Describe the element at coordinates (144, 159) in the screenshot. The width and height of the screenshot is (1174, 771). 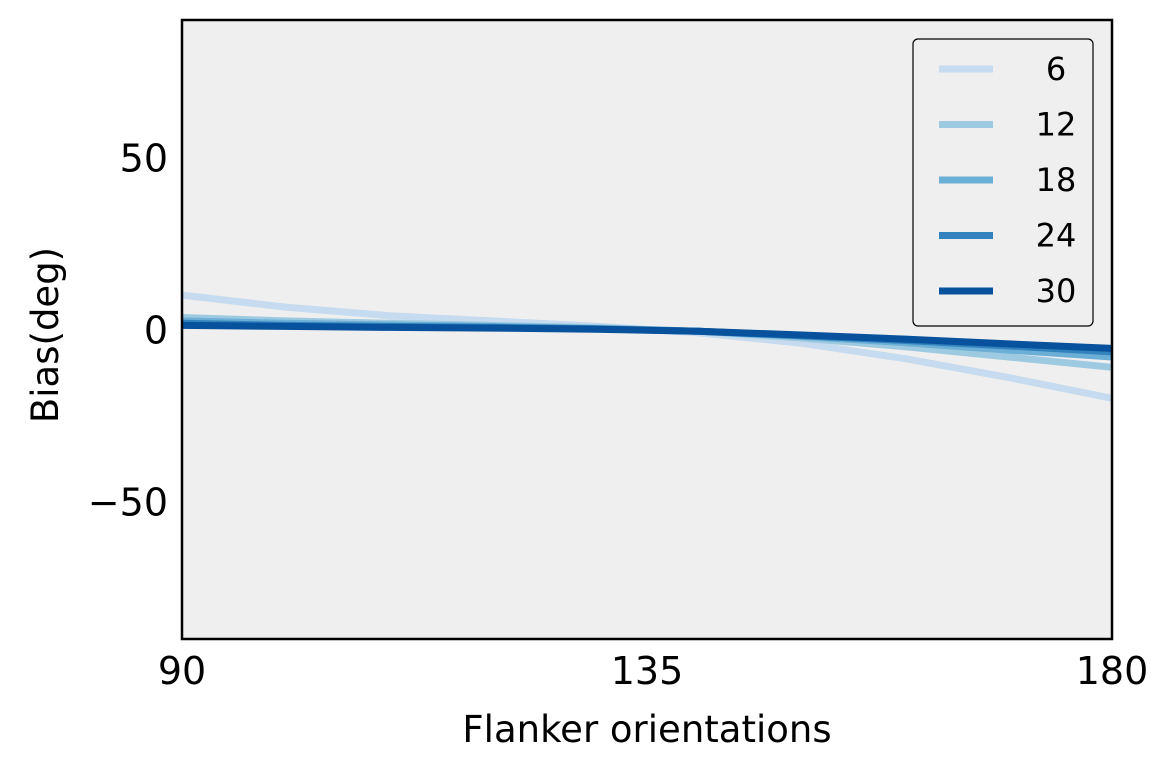
I see `y-tick-label: 50` at that location.